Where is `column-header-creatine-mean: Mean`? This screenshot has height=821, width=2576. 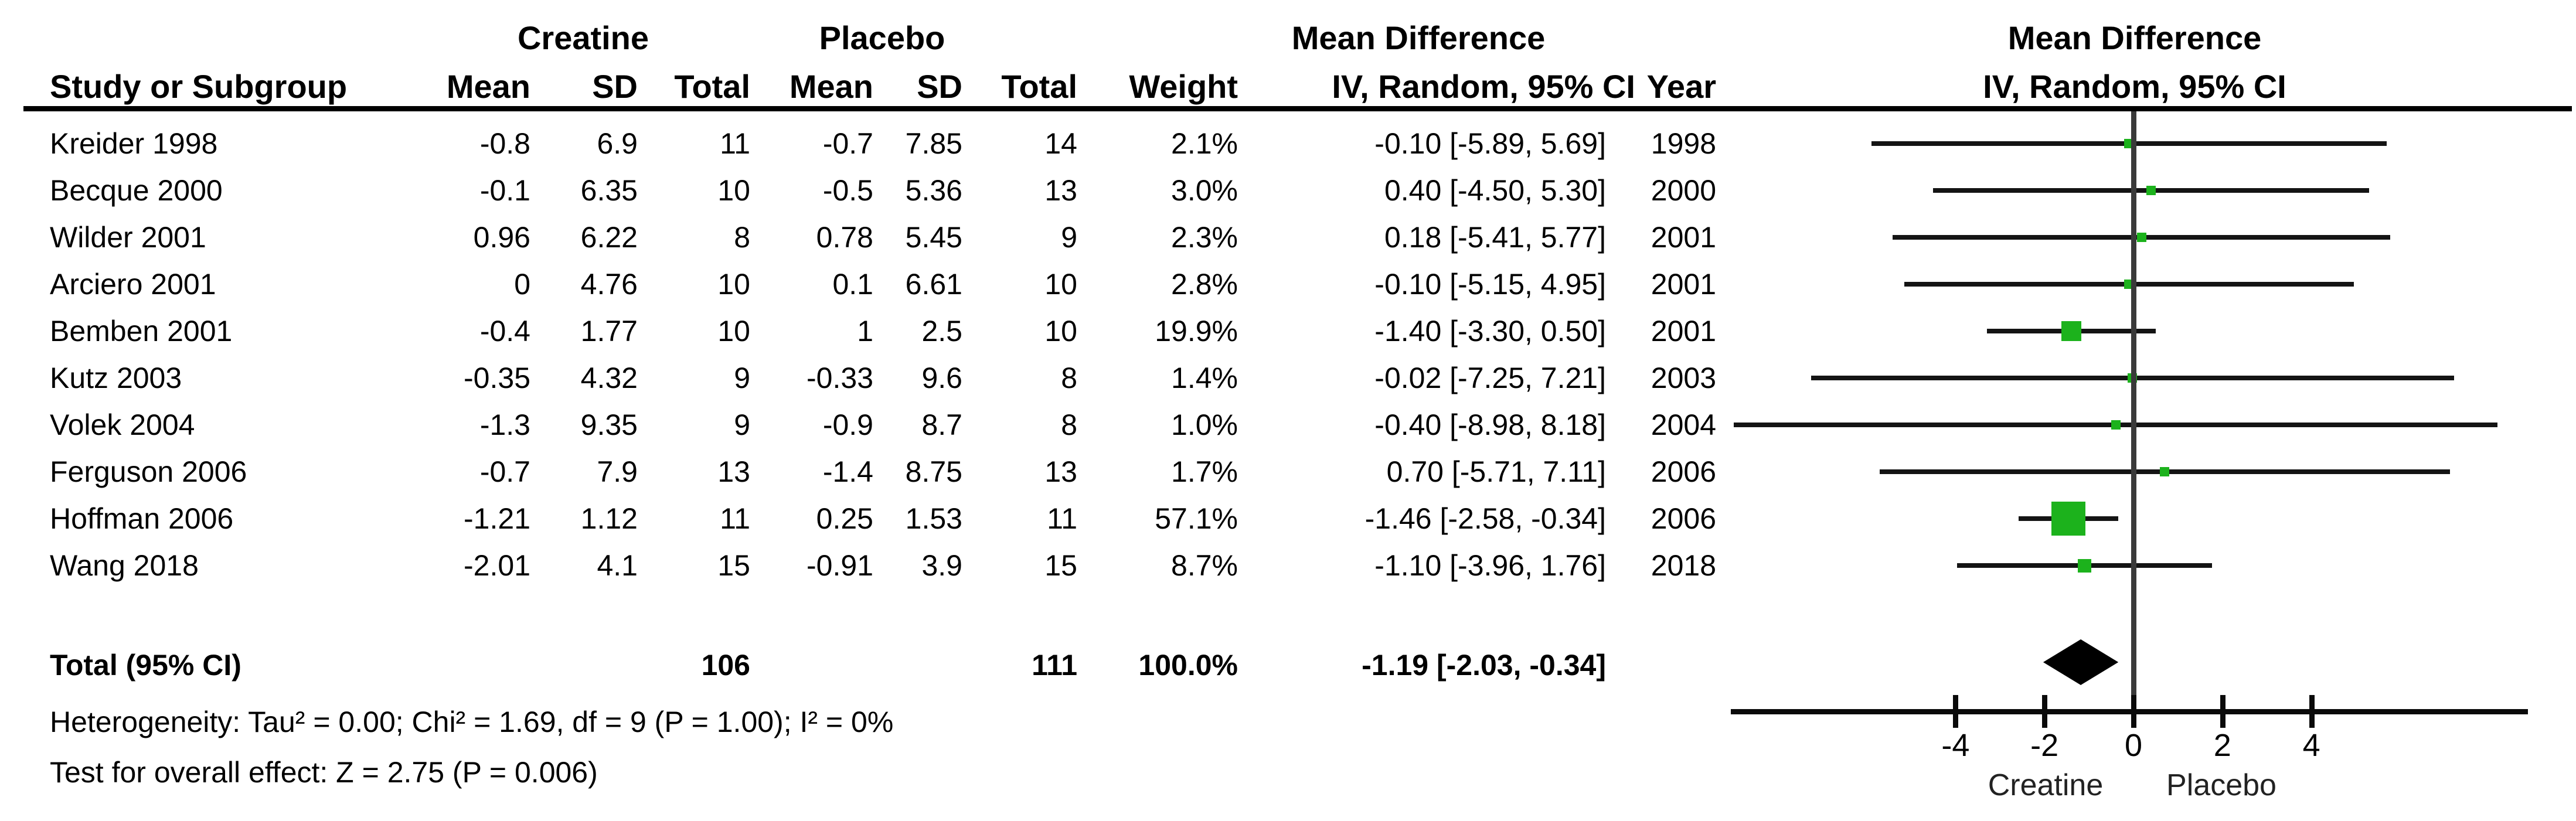 column-header-creatine-mean: Mean is located at coordinates (488, 86).